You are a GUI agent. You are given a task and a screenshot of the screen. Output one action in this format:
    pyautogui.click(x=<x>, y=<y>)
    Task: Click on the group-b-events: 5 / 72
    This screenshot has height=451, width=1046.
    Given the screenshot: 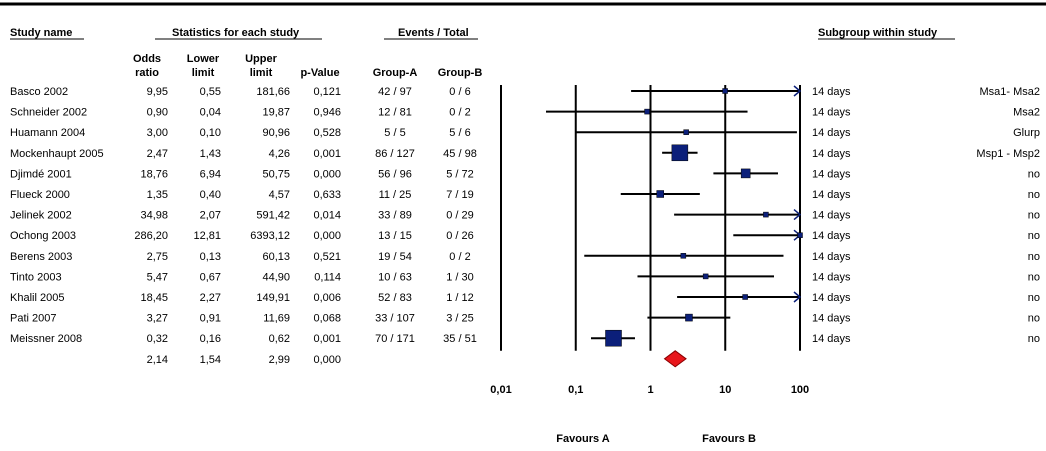 What is the action you would take?
    pyautogui.click(x=460, y=174)
    